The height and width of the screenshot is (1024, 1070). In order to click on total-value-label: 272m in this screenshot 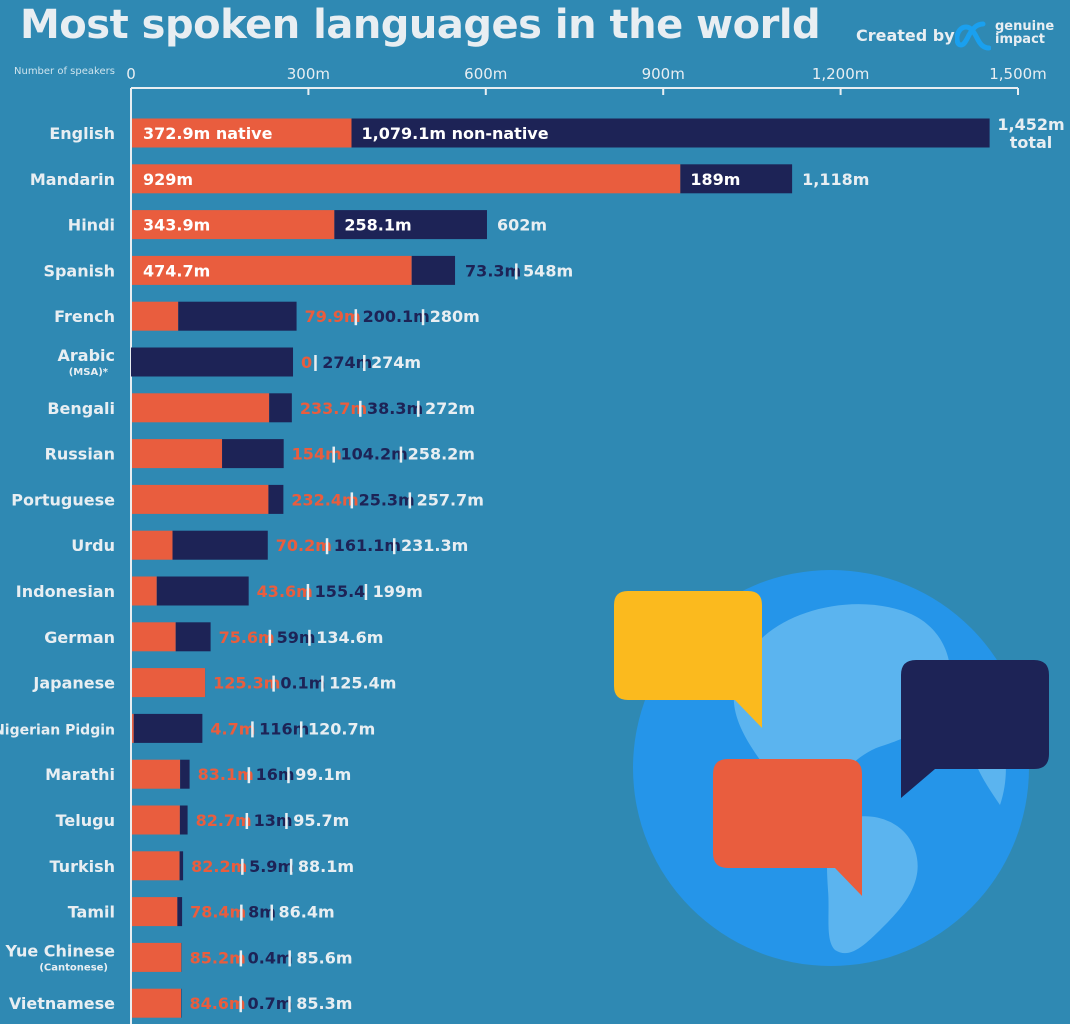, I will do `click(450, 408)`.